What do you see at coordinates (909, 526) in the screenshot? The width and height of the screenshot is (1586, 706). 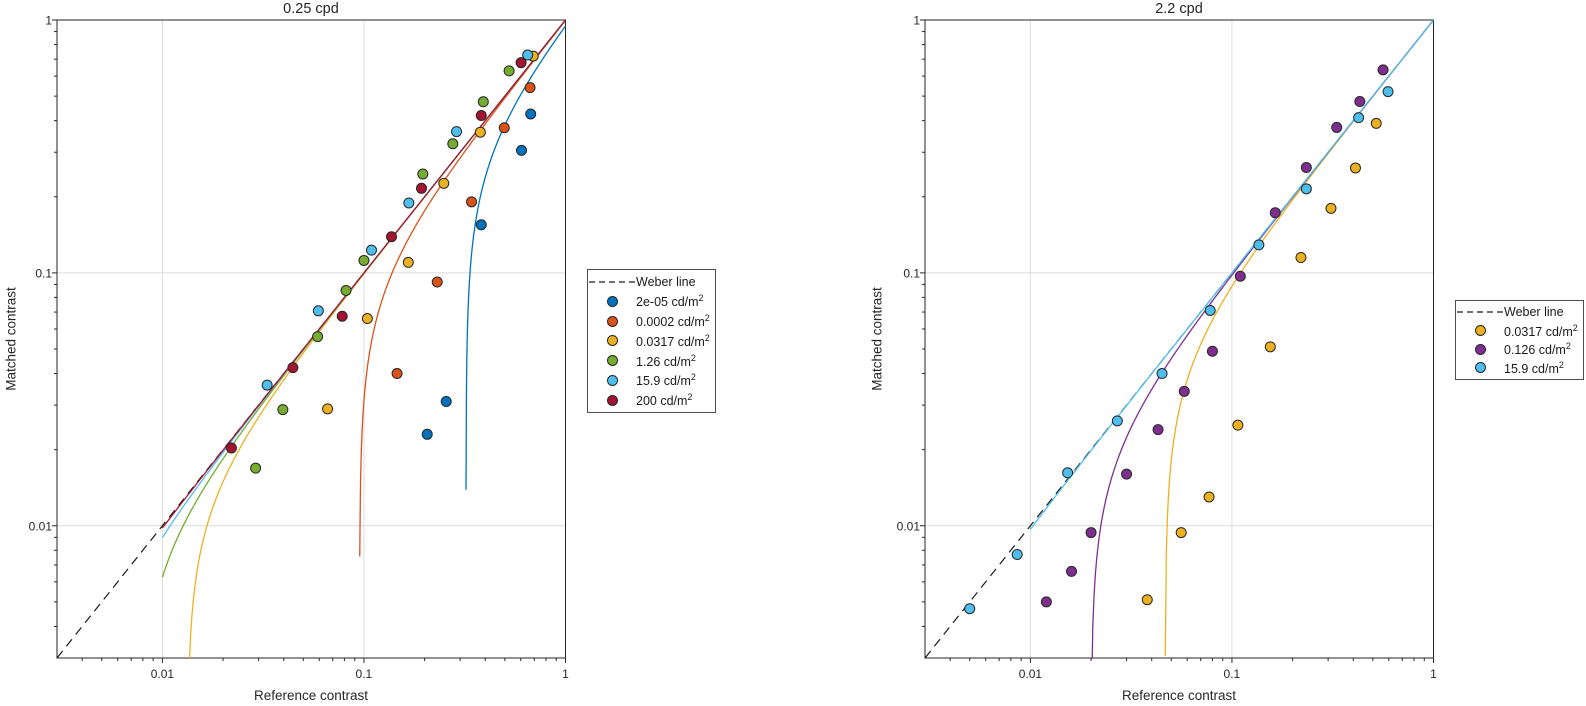 I see `y-tick-label: 0.01` at bounding box center [909, 526].